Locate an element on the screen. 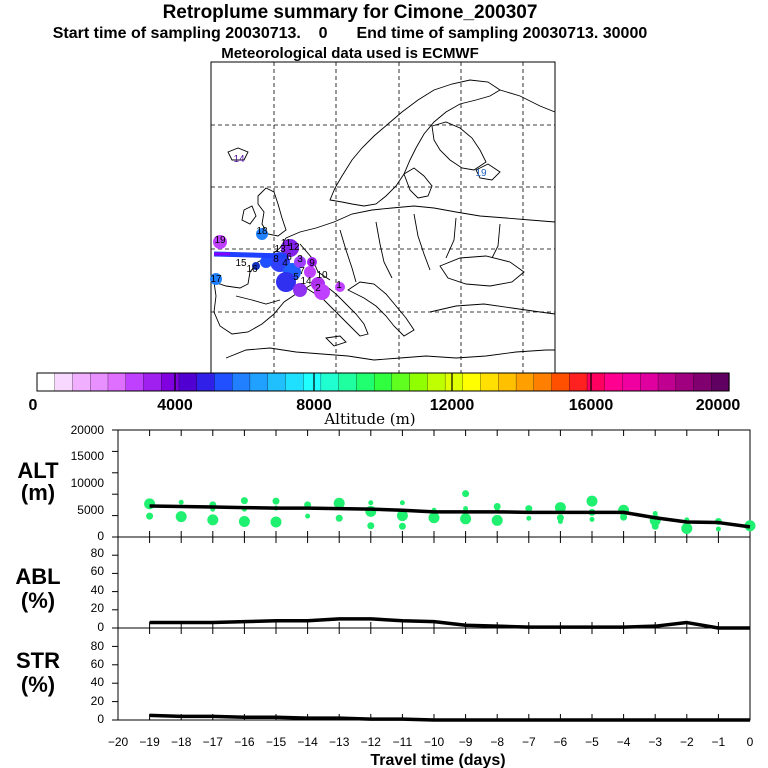 The image size is (768, 768). abl-line is located at coordinates (449, 623).